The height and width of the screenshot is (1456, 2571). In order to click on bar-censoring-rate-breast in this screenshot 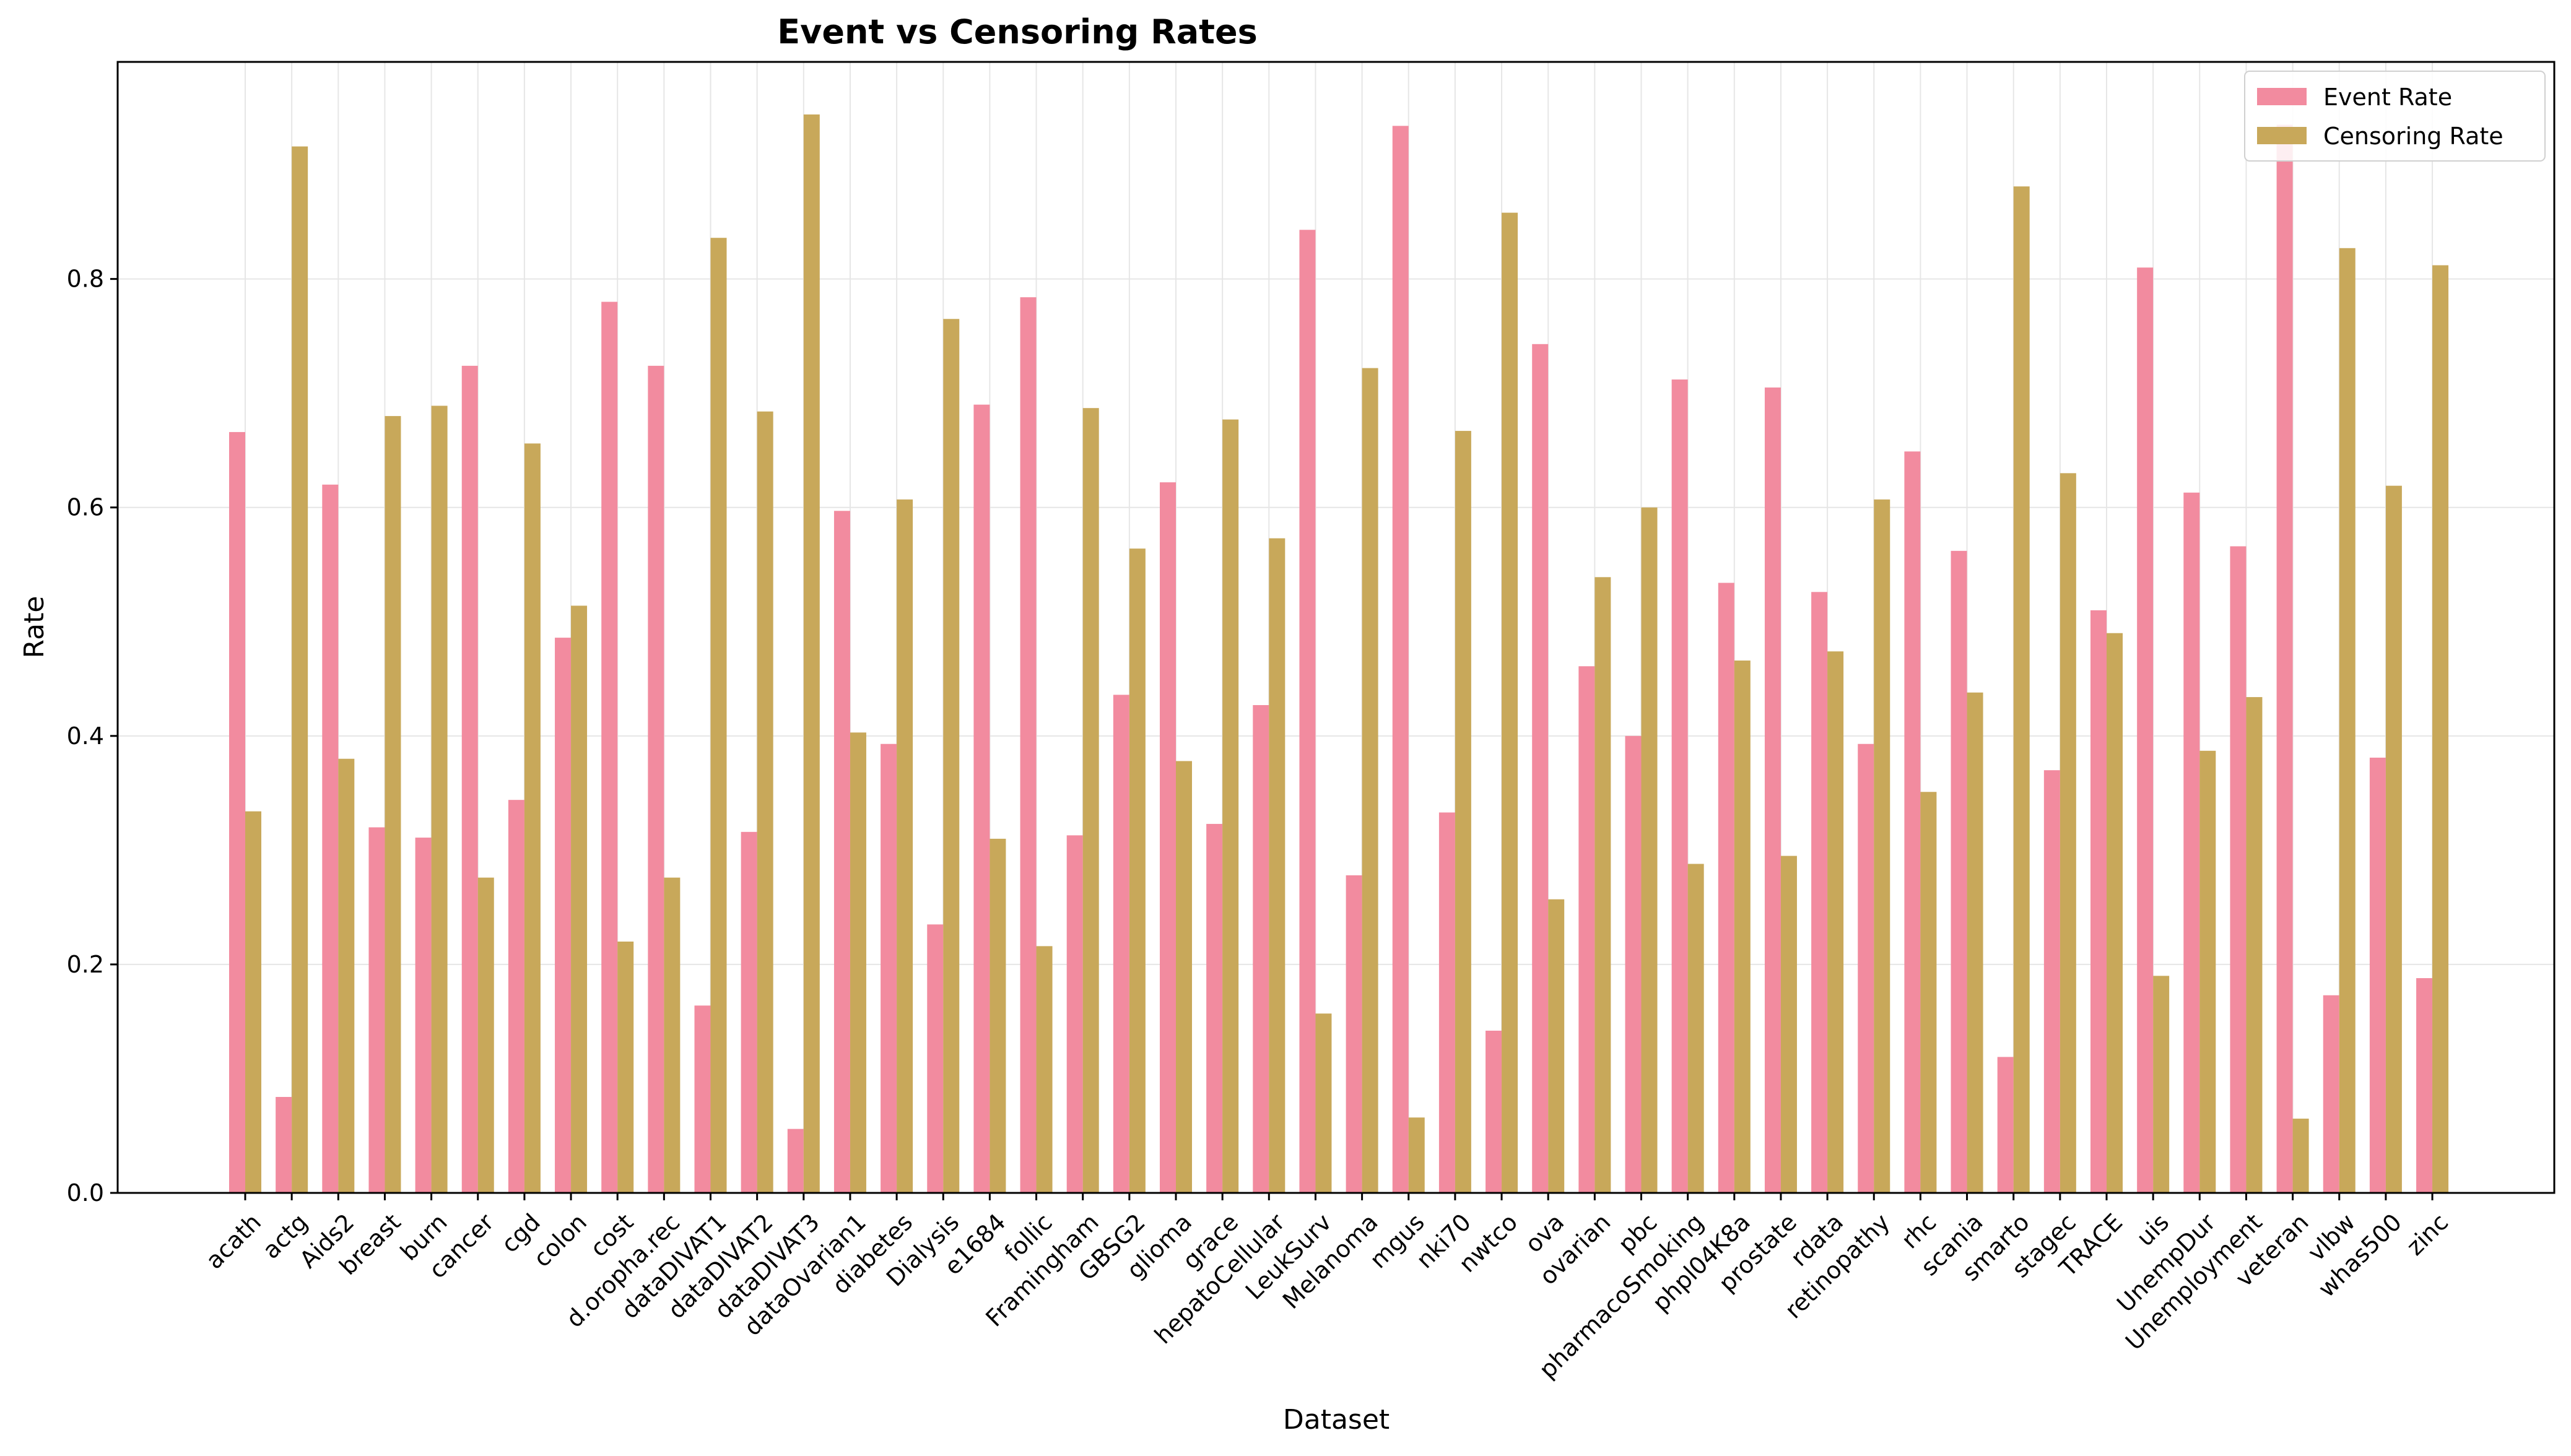, I will do `click(393, 805)`.